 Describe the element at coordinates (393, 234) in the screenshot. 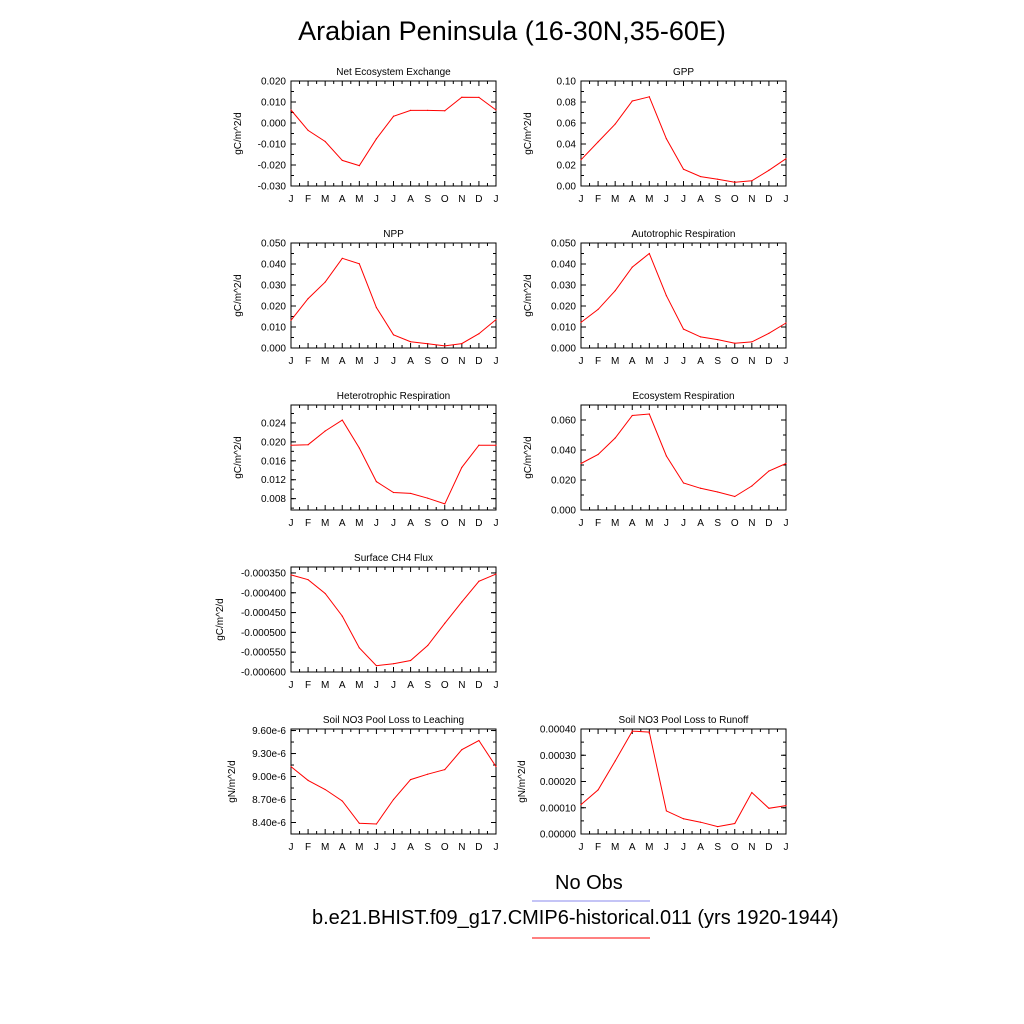

I see `panel-title: NPP` at that location.